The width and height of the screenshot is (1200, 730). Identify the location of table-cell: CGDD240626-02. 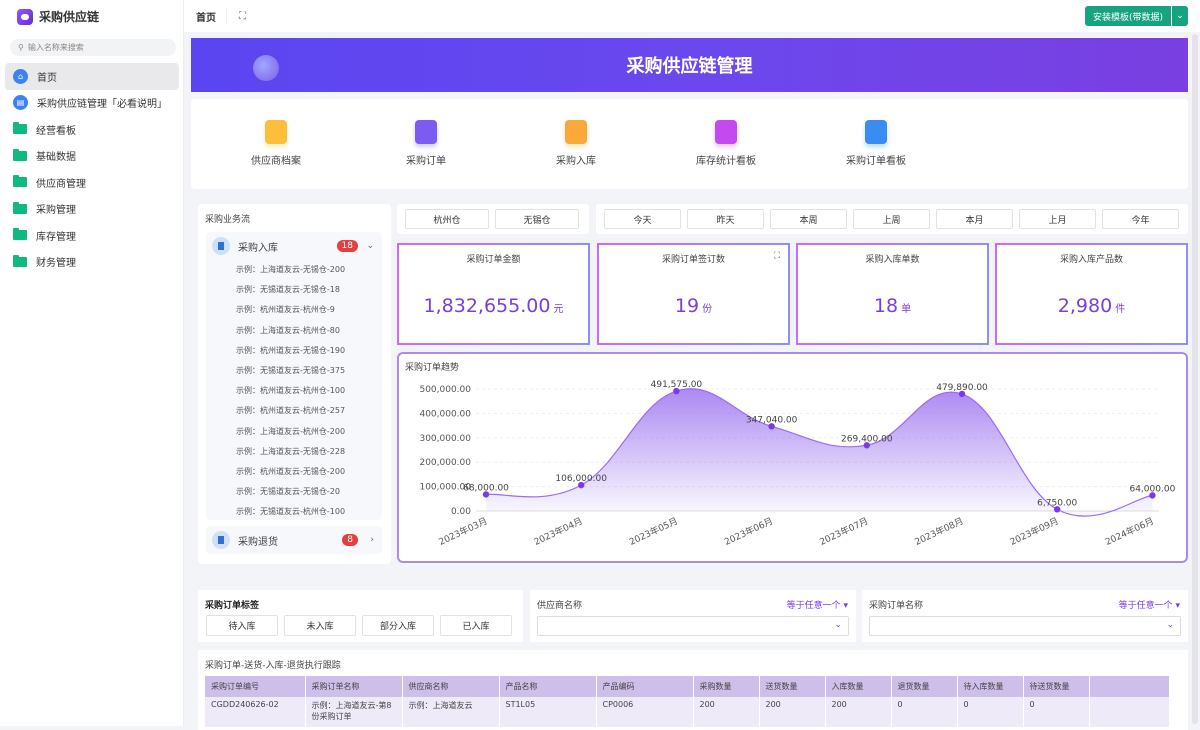
(255, 712).